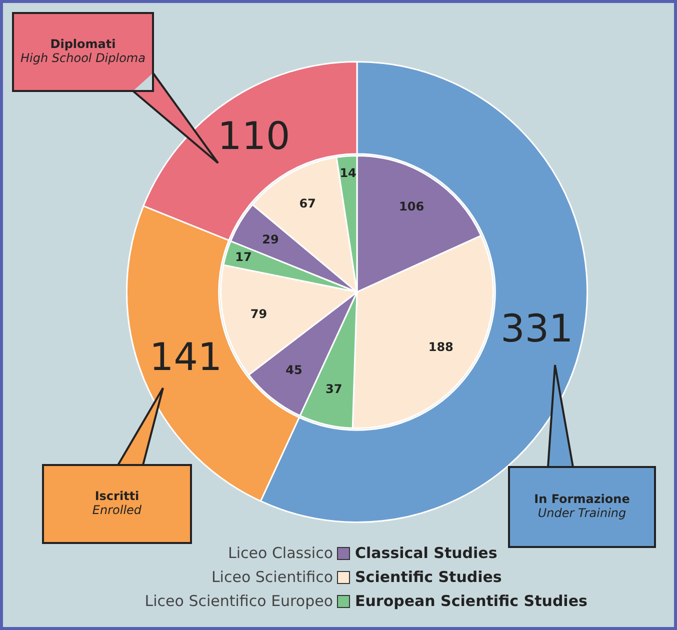  What do you see at coordinates (441, 347) in the screenshot?
I see `data-label: 188` at bounding box center [441, 347].